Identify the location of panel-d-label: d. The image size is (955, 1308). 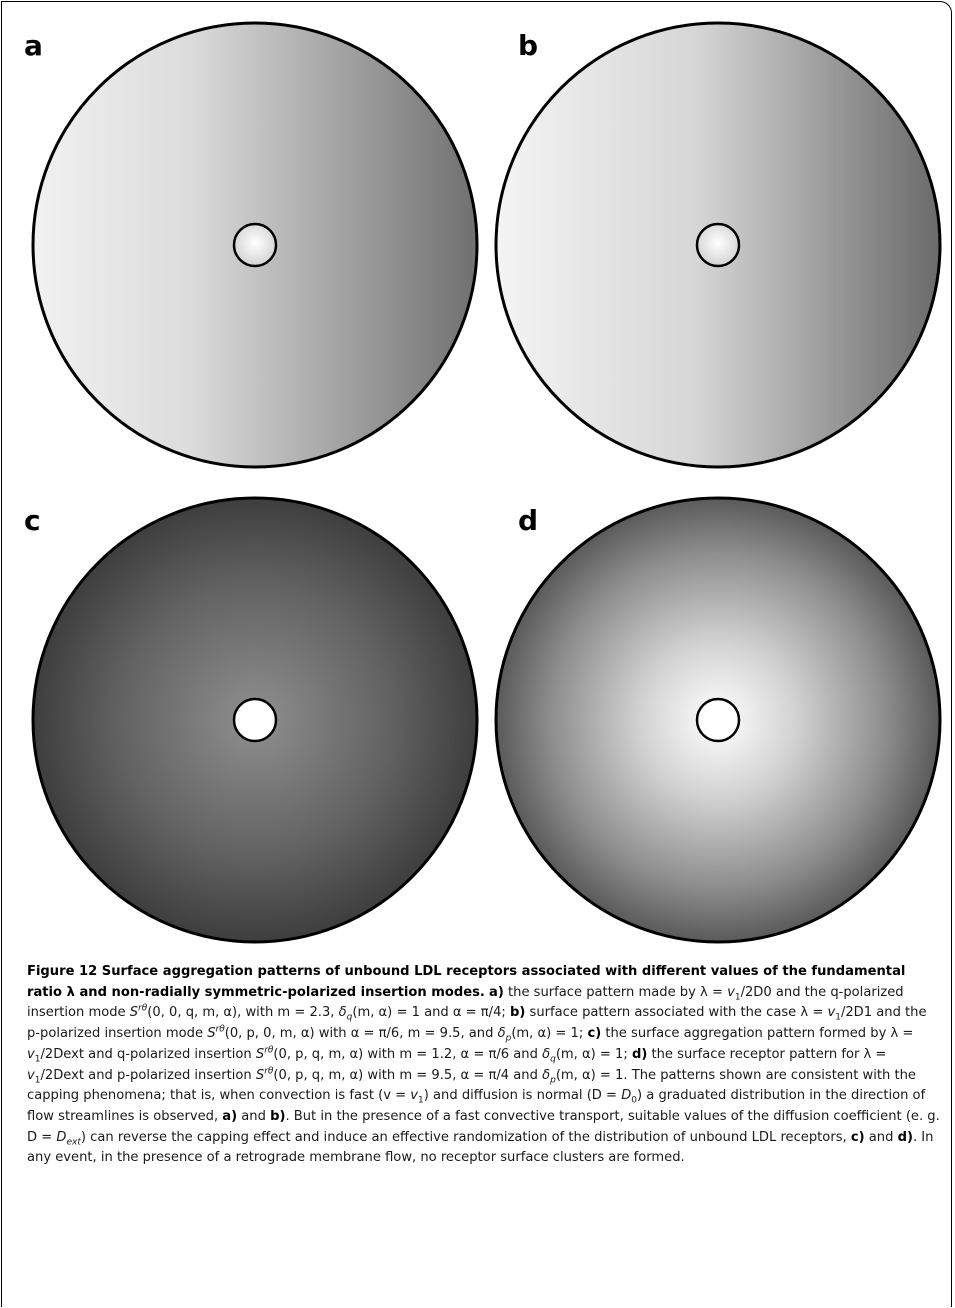
(528, 520).